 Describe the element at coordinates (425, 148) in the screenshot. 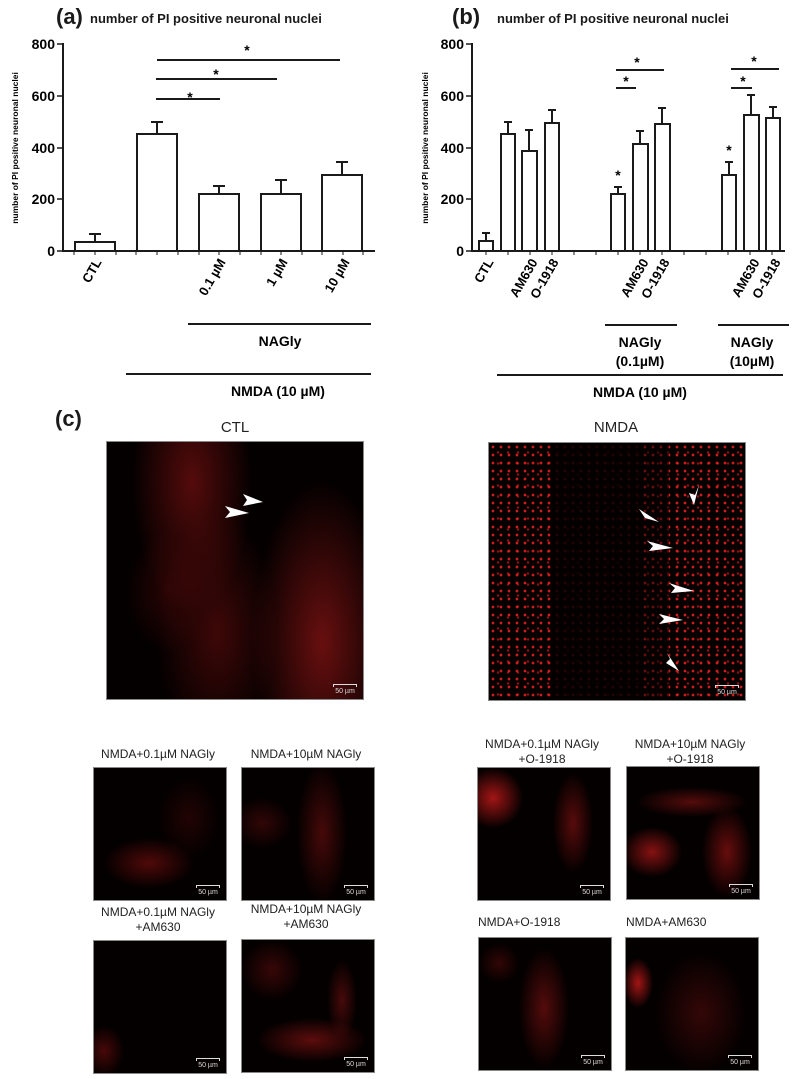

I see `chart-b-ylabel: number of PI positive neuronal nuclei` at that location.